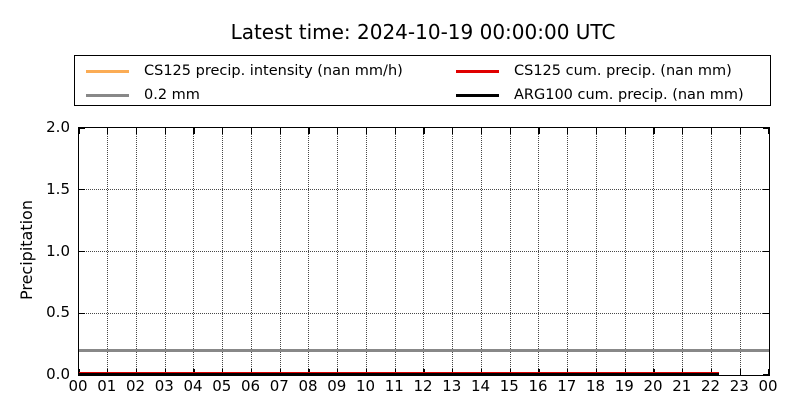  Describe the element at coordinates (135, 386) in the screenshot. I see `x-tick-label: 02` at that location.